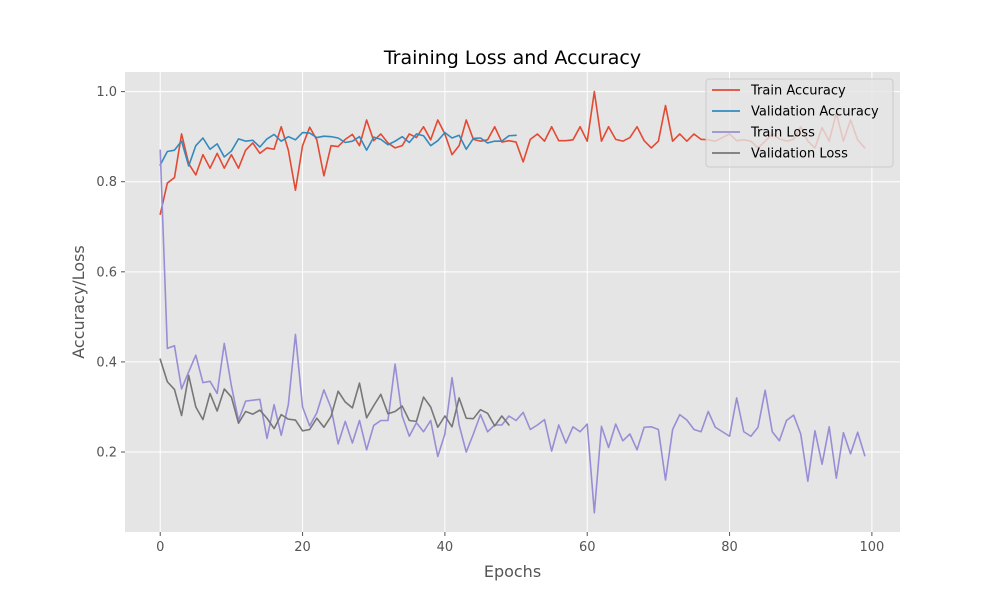 This screenshot has height=600, width=1000. What do you see at coordinates (106, 92) in the screenshot?
I see `y-tick-label: 1.0` at bounding box center [106, 92].